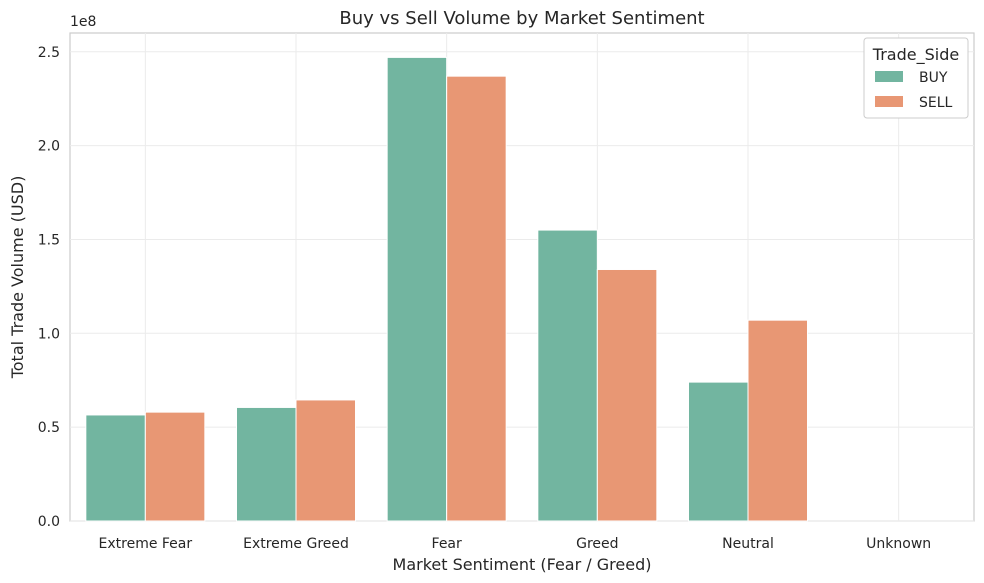 This screenshot has height=583, width=984. Describe the element at coordinates (915, 55) in the screenshot. I see `legend-title: Trade_Side` at that location.